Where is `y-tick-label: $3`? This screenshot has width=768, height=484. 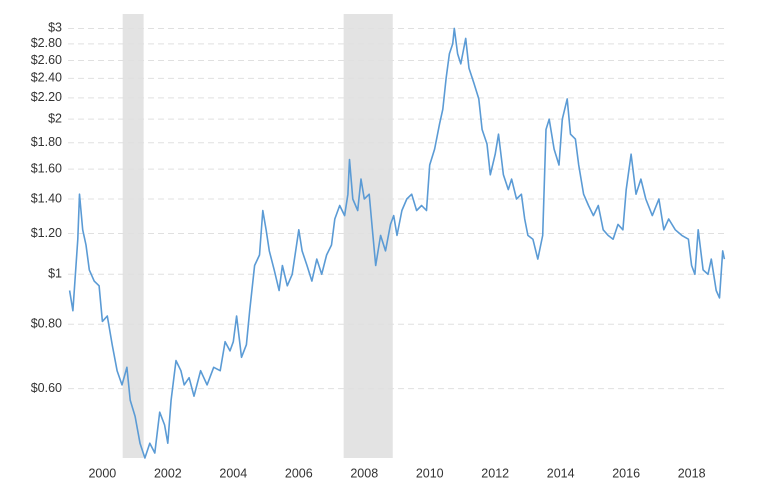
y-tick-label: $3 is located at coordinates (55, 28).